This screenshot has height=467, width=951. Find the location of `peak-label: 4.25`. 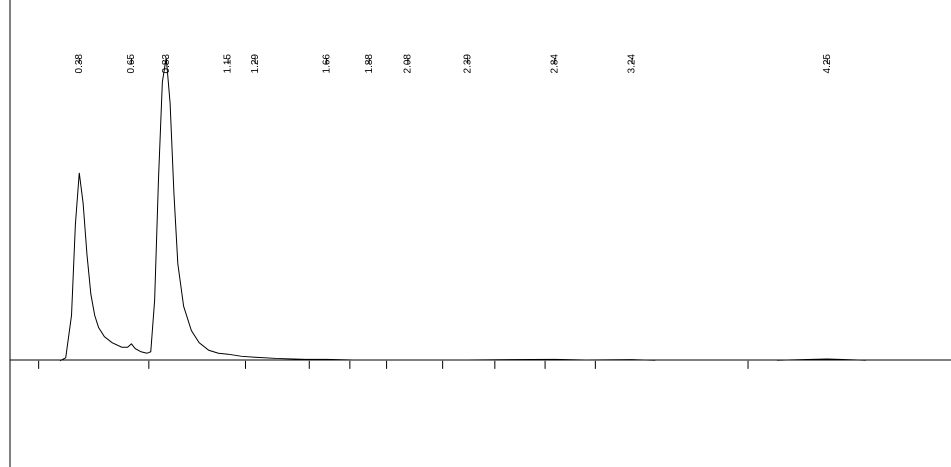

peak-label: 4.25 is located at coordinates (827, 64).